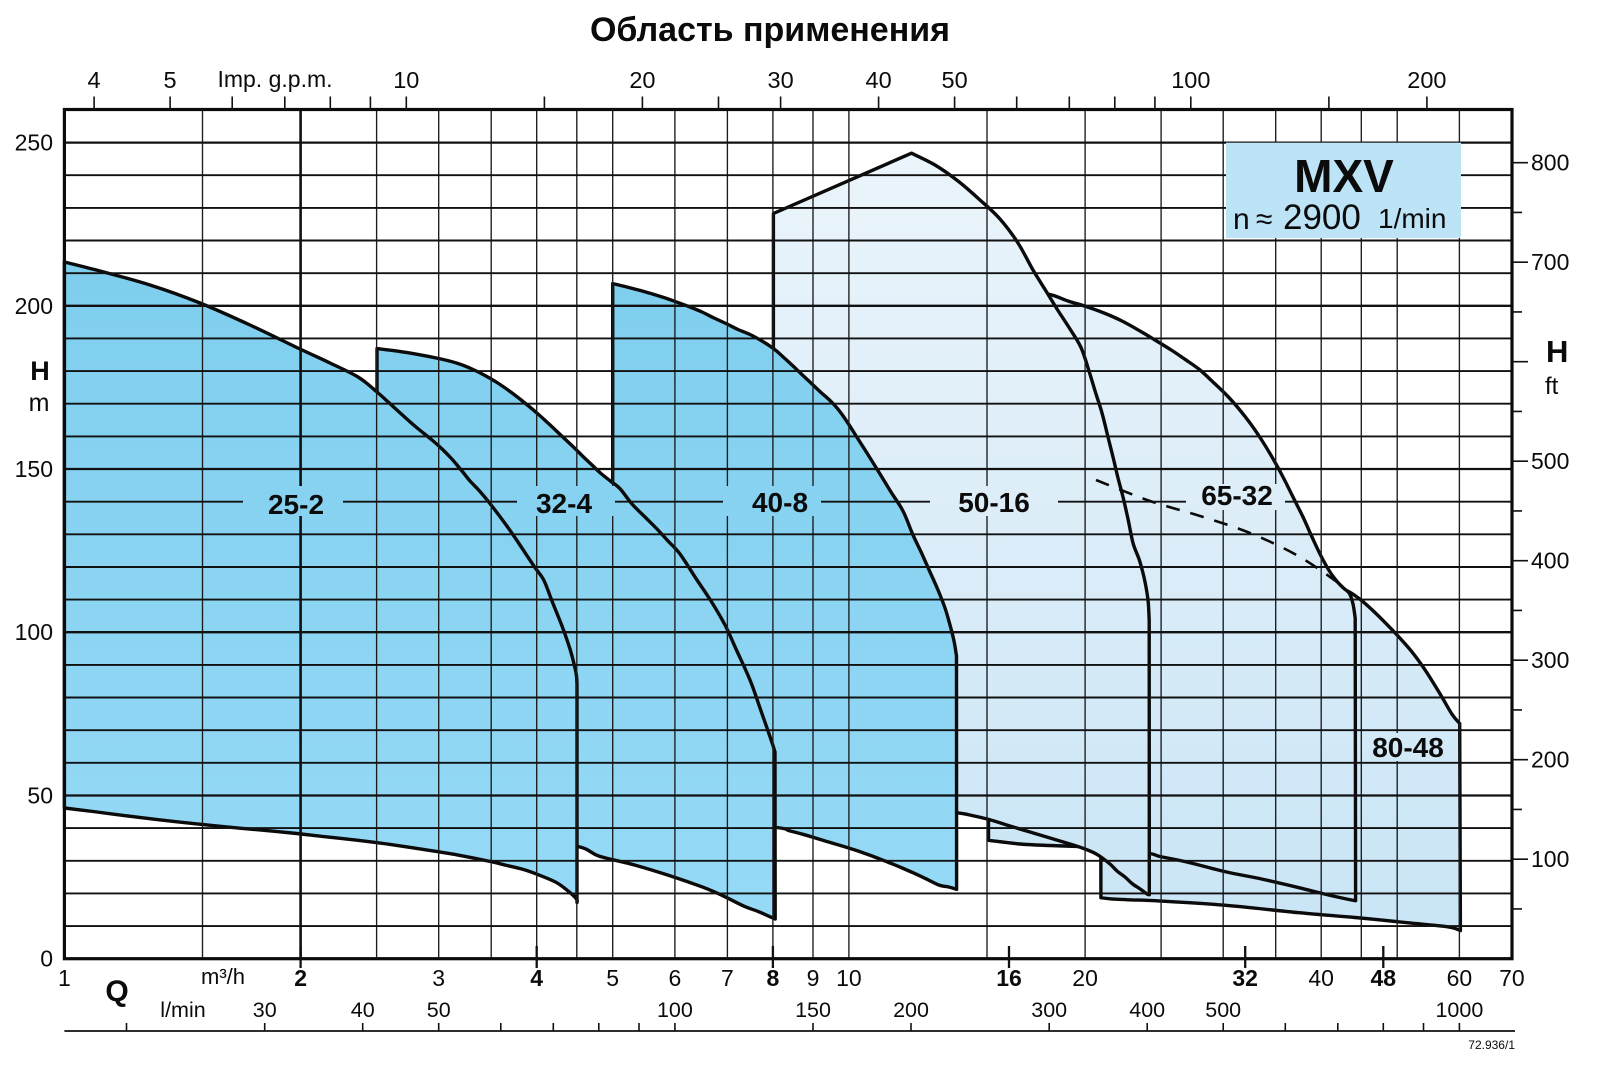  What do you see at coordinates (274, 79) in the screenshot?
I see `svg-text: Imp. g.p.m.` at bounding box center [274, 79].